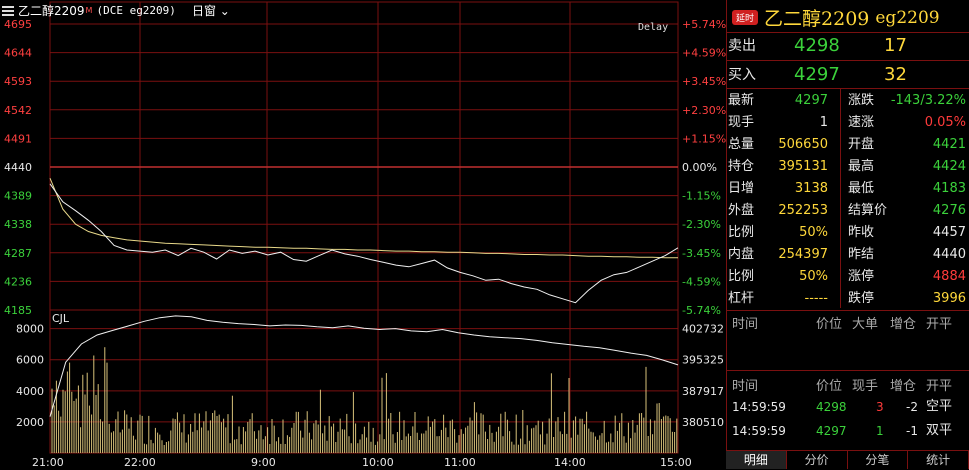  Describe the element at coordinates (703, 422) in the screenshot. I see `open-interest-tick-label: 380510` at that location.